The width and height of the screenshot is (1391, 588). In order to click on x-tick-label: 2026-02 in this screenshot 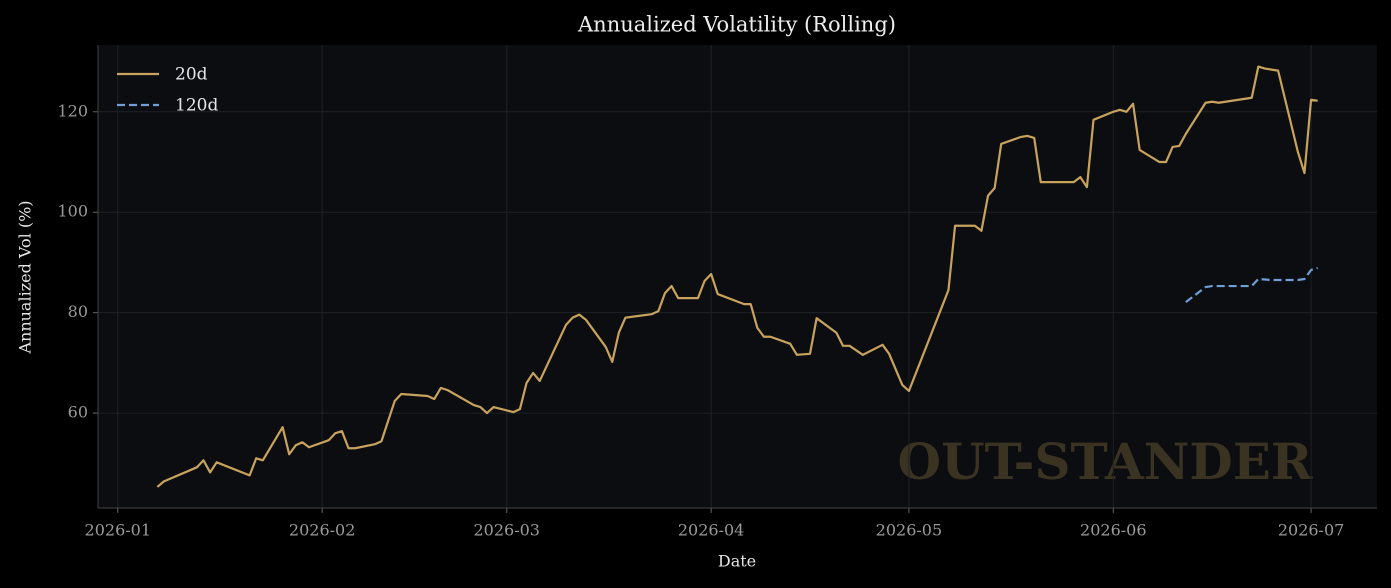, I will do `click(322, 530)`.